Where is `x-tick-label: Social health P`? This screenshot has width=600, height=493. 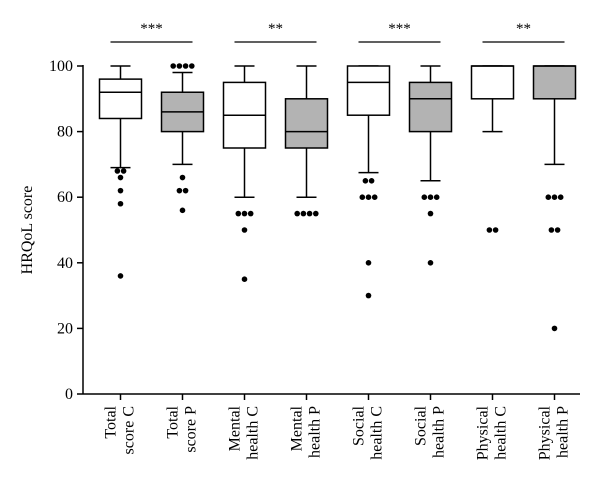
x-tick-label: Social health P is located at coordinates (430, 431).